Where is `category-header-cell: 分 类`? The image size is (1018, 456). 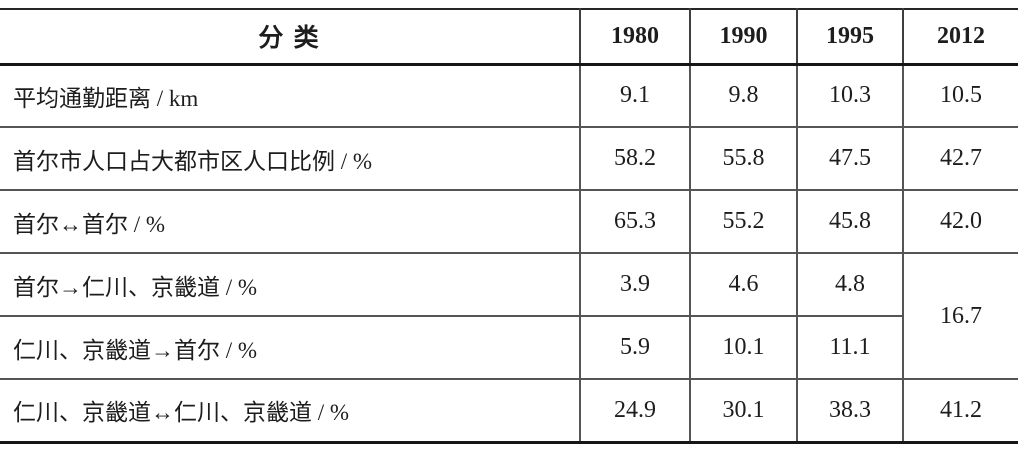 category-header-cell: 分 类 is located at coordinates (290, 36).